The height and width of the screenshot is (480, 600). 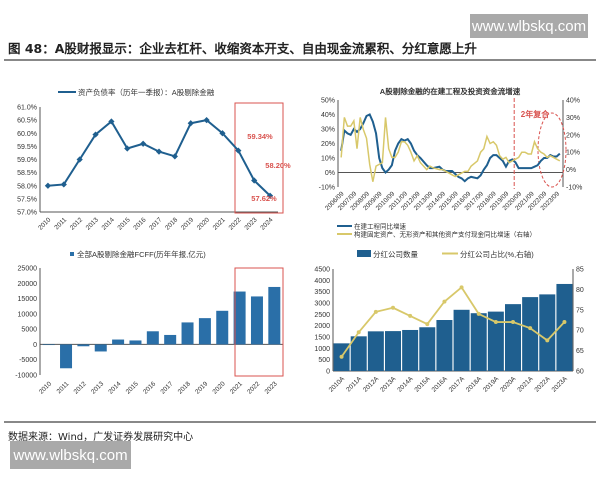 I want to click on y-tick-label-right: 80, so click(x=580, y=290).